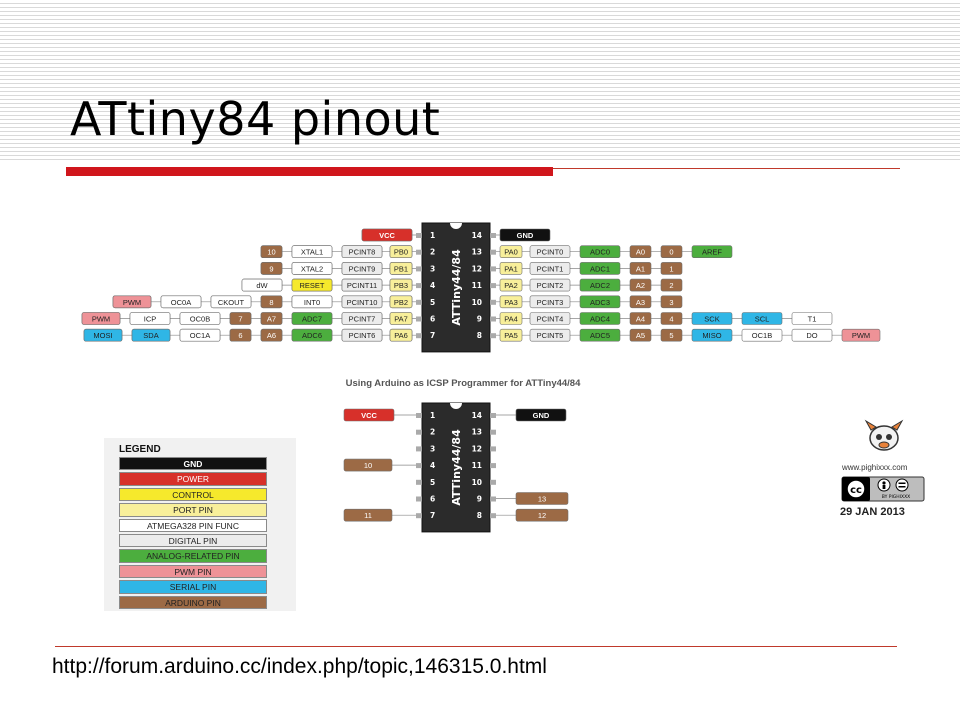 The height and width of the screenshot is (720, 960). What do you see at coordinates (711, 335) in the screenshot?
I see `svg-text: MISO` at bounding box center [711, 335].